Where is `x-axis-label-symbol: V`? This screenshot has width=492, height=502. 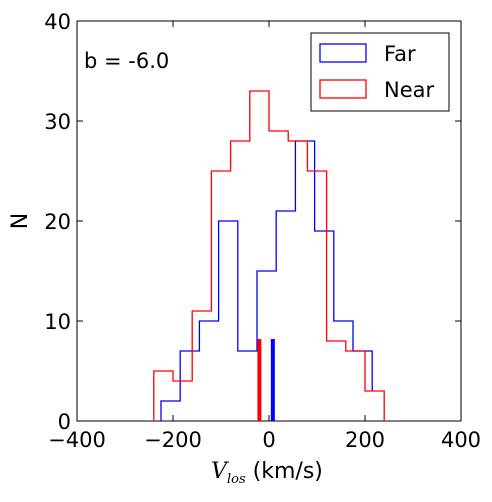
x-axis-label-symbol: V is located at coordinates (220, 471).